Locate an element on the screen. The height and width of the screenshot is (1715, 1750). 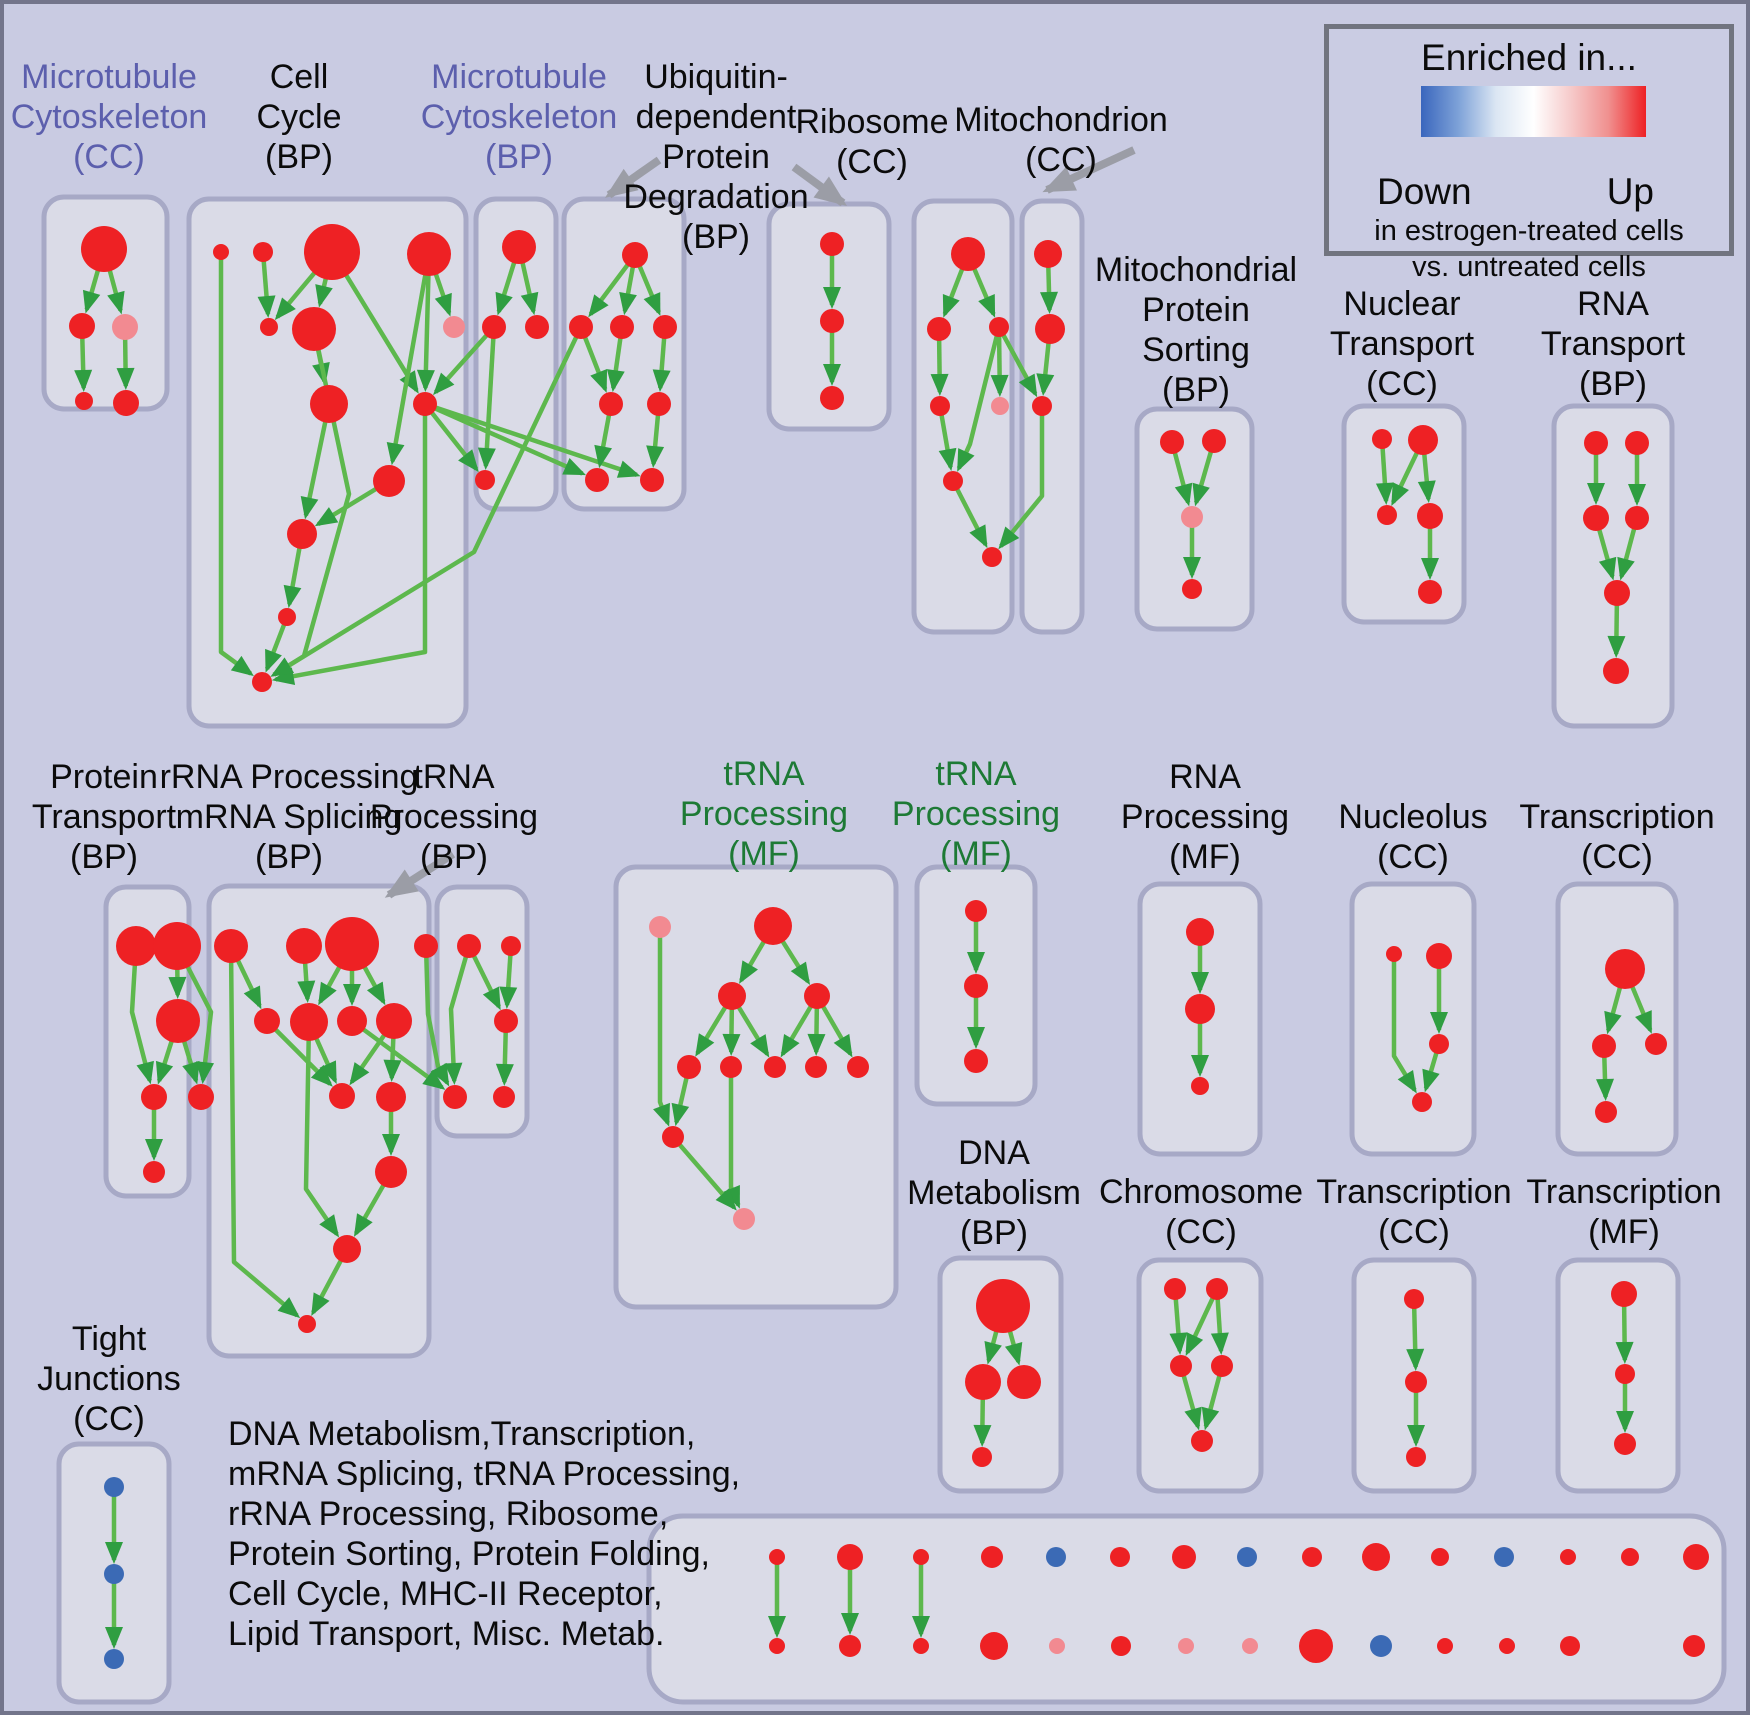
cluster-label-rna-processing-mf: RNA Processing (MF) is located at coordinates (1205, 817).